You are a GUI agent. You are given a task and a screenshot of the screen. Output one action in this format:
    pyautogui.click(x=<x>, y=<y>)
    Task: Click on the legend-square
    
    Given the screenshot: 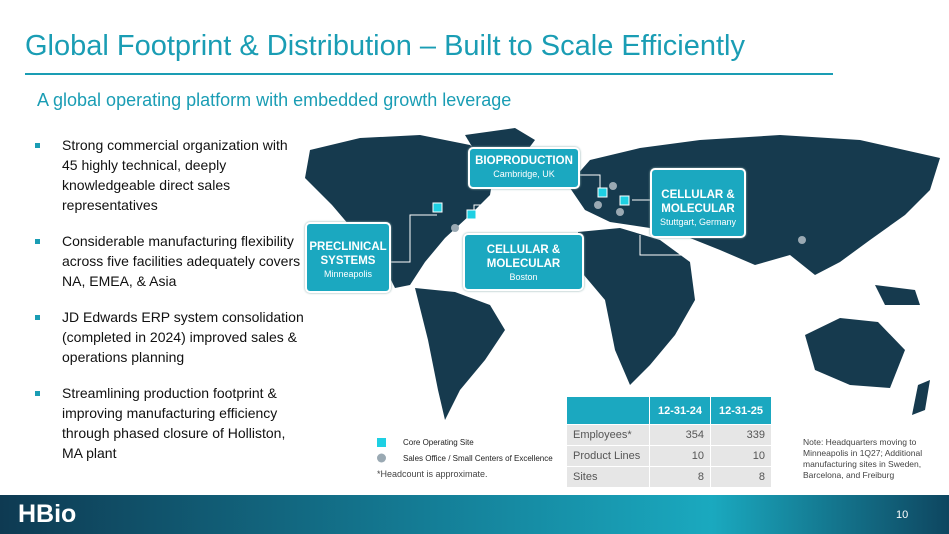 What is the action you would take?
    pyautogui.click(x=381, y=442)
    